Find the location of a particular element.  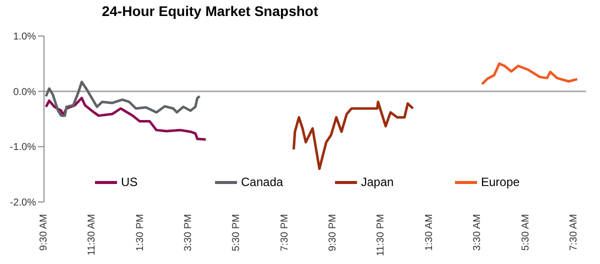

y-tick-label: 1.0% is located at coordinates (24, 37).